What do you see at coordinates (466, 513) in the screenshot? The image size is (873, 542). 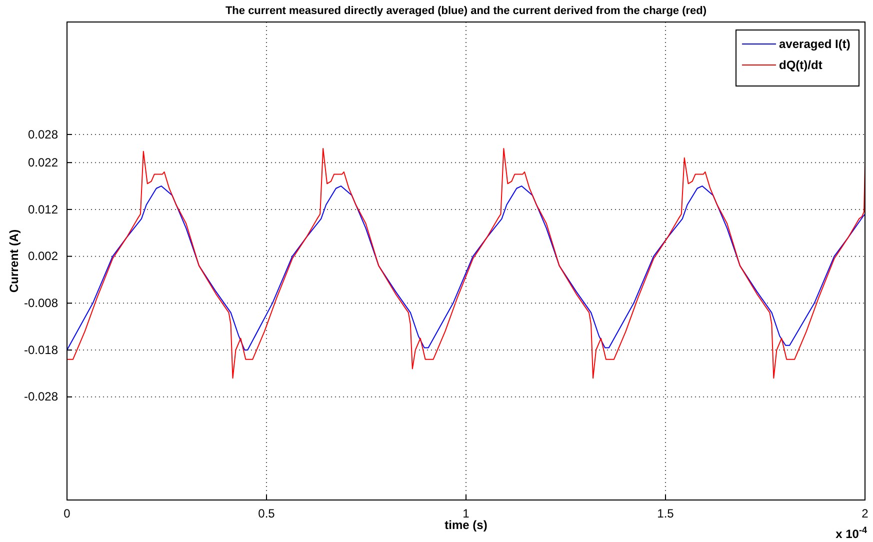 I see `x-tick-label: 1` at bounding box center [466, 513].